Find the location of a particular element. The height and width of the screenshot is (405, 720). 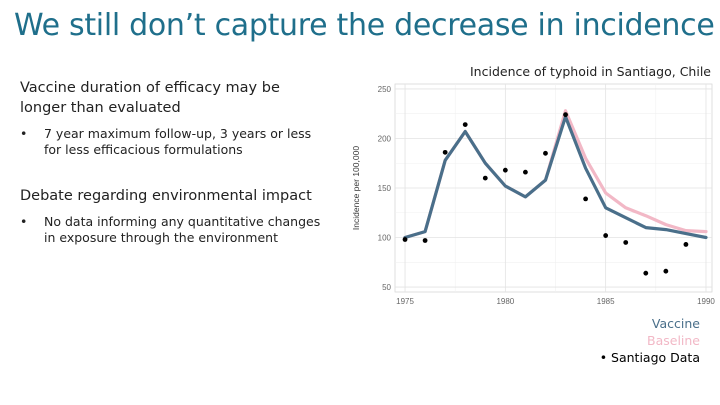

y-axis-label: Incidence per 100,000 is located at coordinates (356, 188).